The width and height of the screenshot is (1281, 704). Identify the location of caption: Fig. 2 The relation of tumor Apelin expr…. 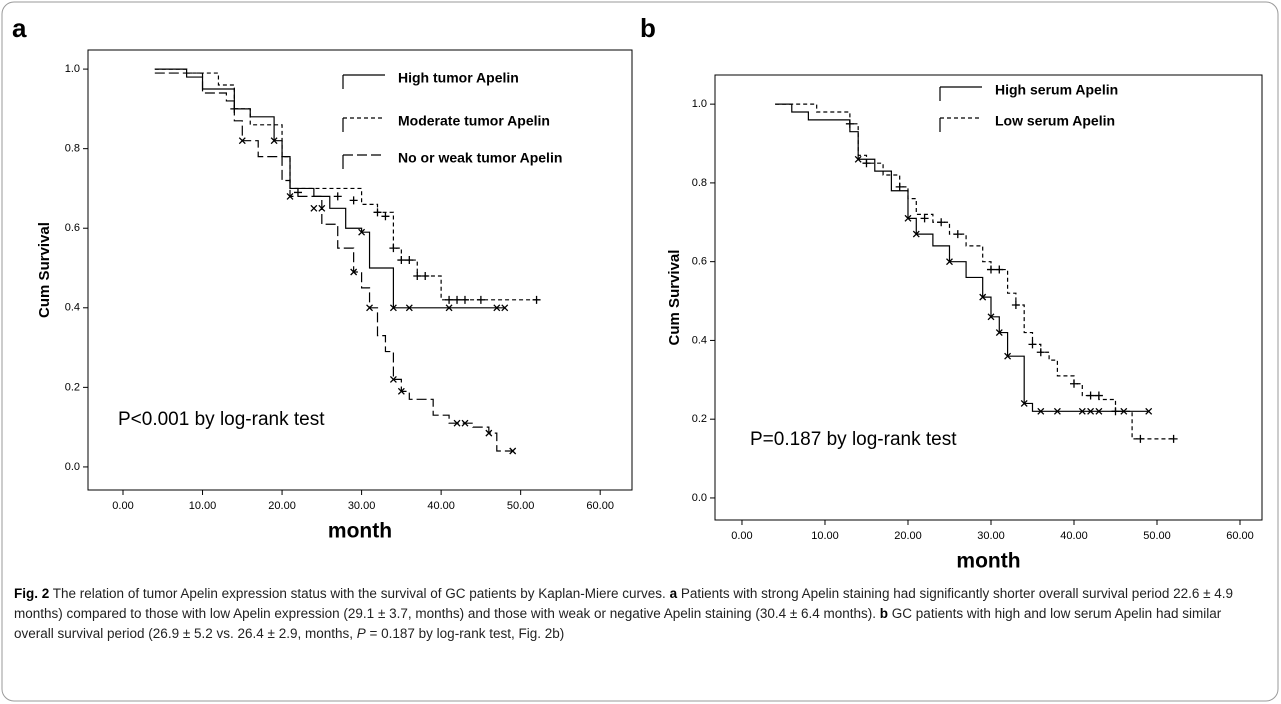
(639, 614).